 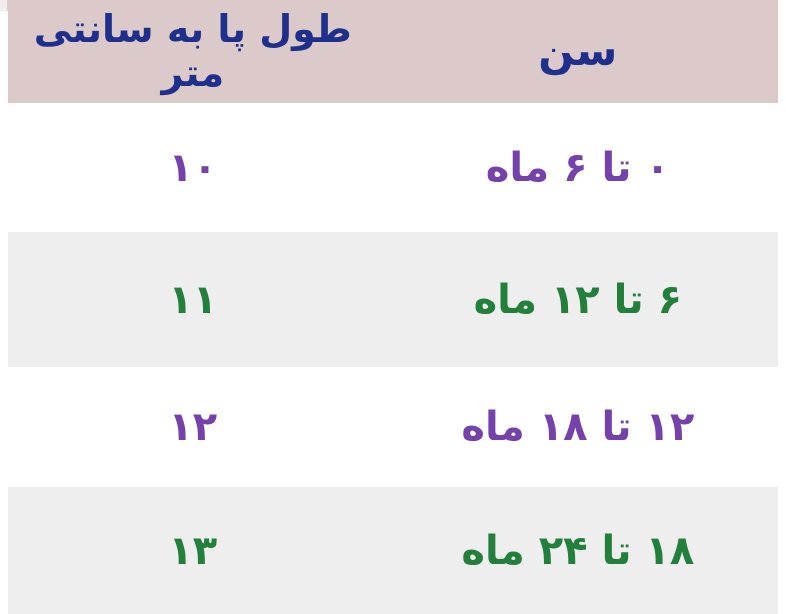 What do you see at coordinates (782, 307) in the screenshot?
I see `right-gutter` at bounding box center [782, 307].